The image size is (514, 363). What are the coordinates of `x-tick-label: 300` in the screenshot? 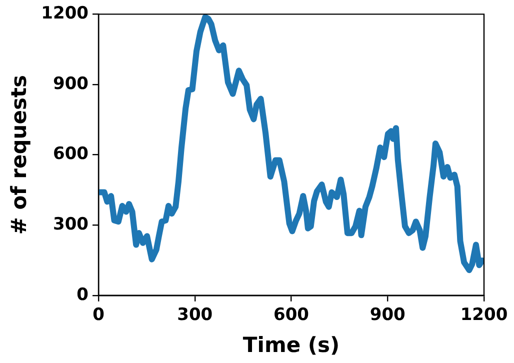 It's located at (195, 315).